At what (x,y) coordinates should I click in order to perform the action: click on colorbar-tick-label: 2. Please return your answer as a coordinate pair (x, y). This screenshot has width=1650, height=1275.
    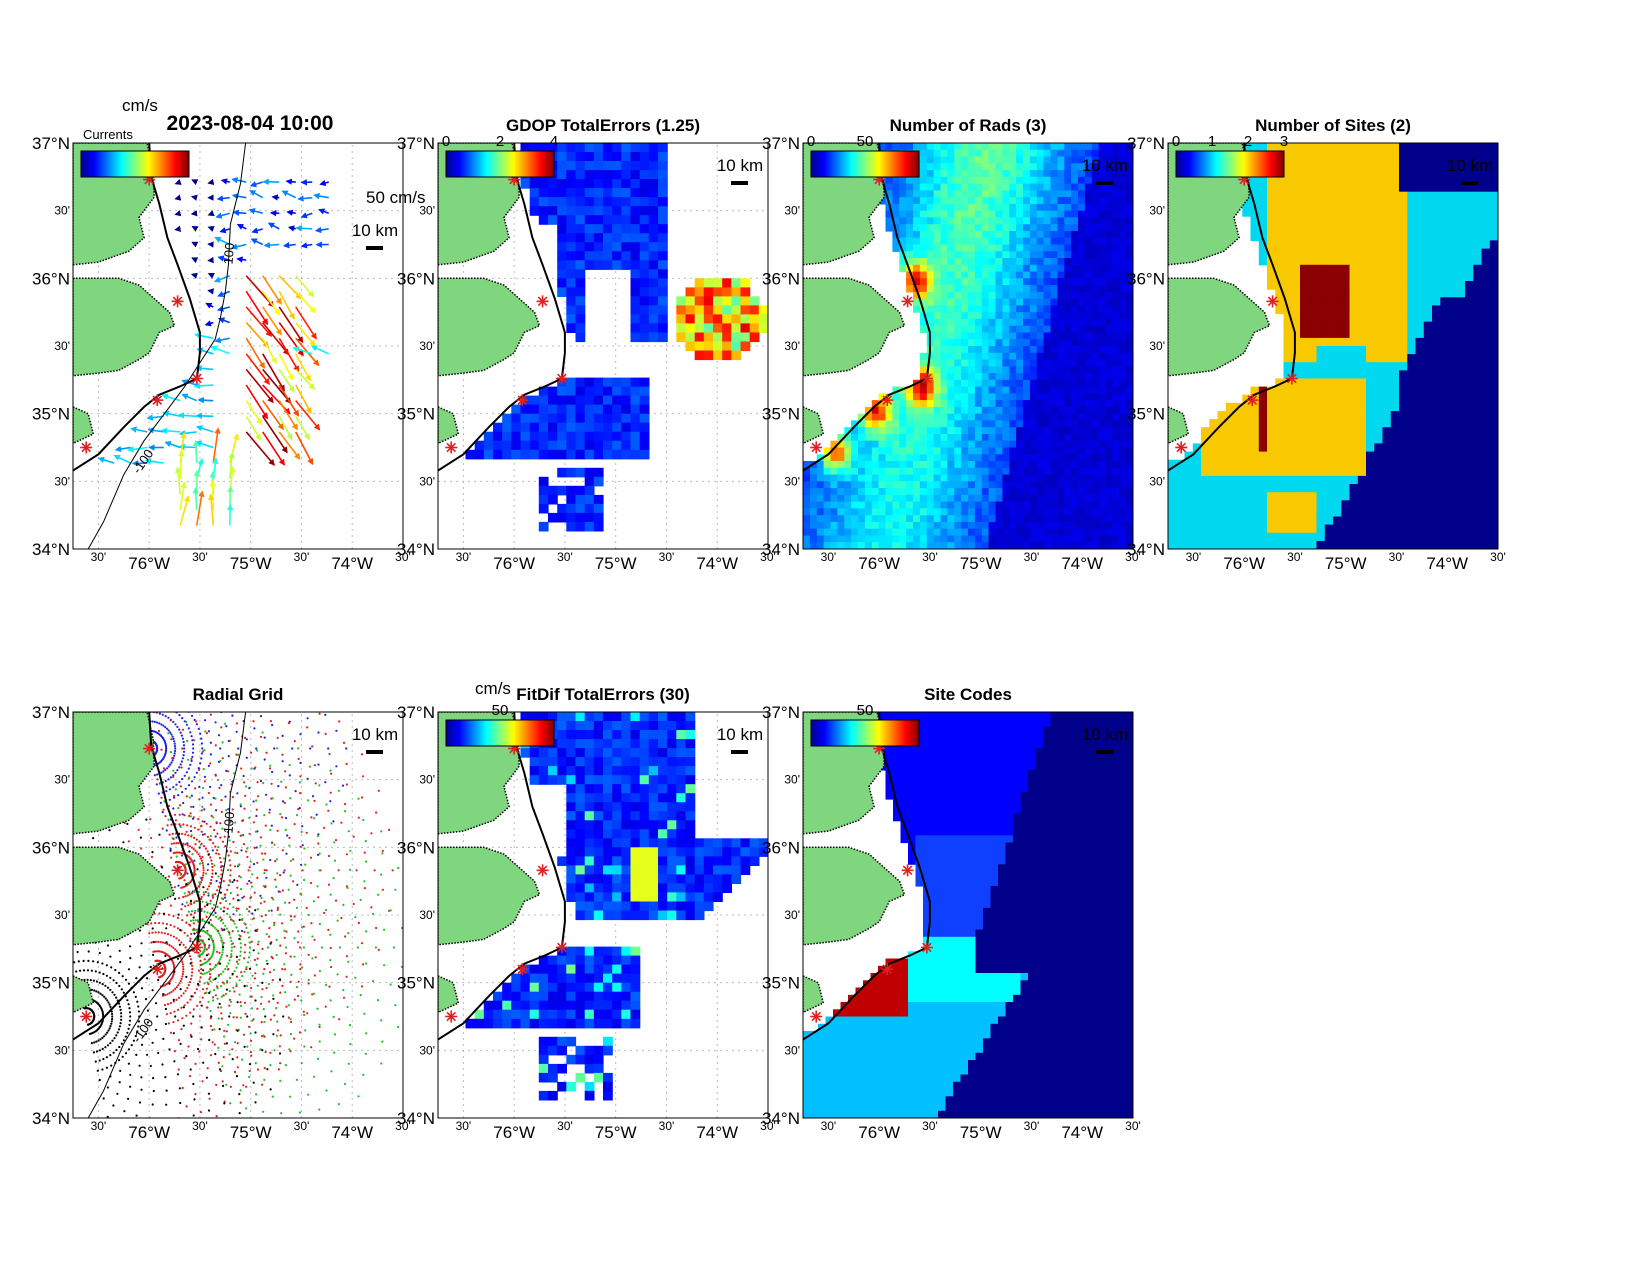
    Looking at the image, I should click on (1248, 141).